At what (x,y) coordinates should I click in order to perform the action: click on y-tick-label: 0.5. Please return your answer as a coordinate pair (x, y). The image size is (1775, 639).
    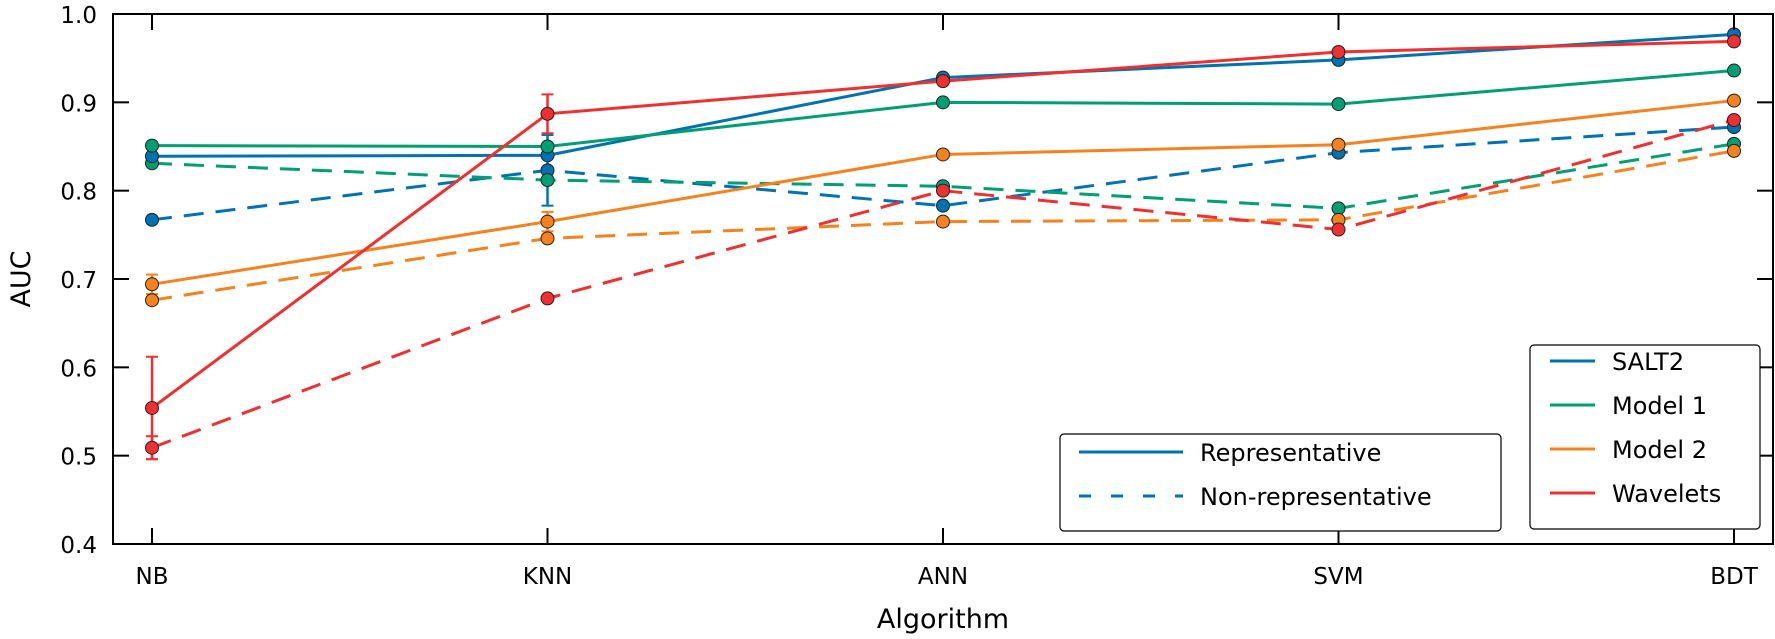
    Looking at the image, I should click on (78, 458).